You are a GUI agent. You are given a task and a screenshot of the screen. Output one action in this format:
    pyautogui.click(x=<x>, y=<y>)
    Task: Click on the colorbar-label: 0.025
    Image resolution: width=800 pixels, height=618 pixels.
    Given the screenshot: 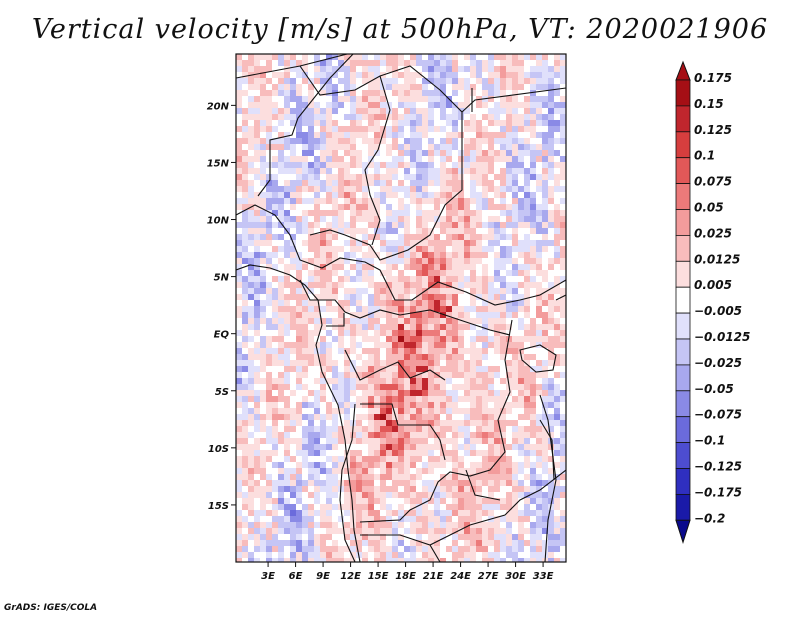 What is the action you would take?
    pyautogui.click(x=713, y=233)
    